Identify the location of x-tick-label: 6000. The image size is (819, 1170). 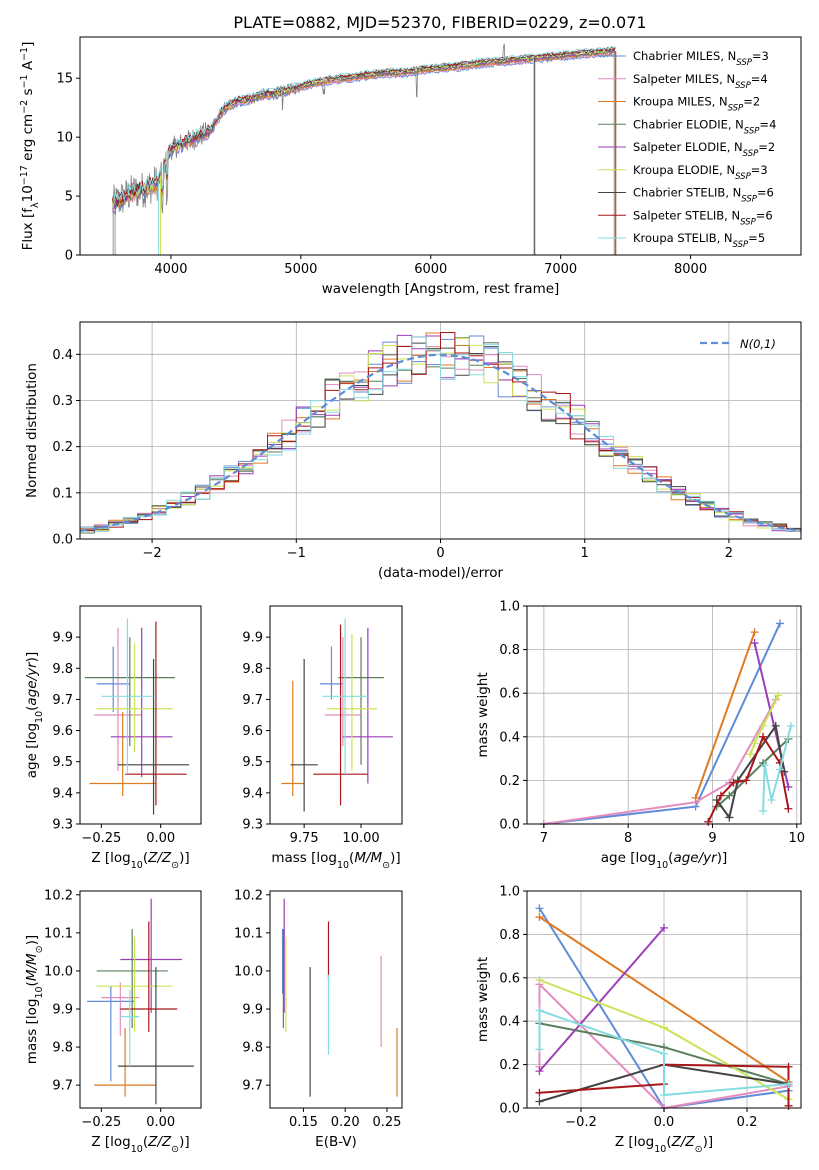
(430, 269).